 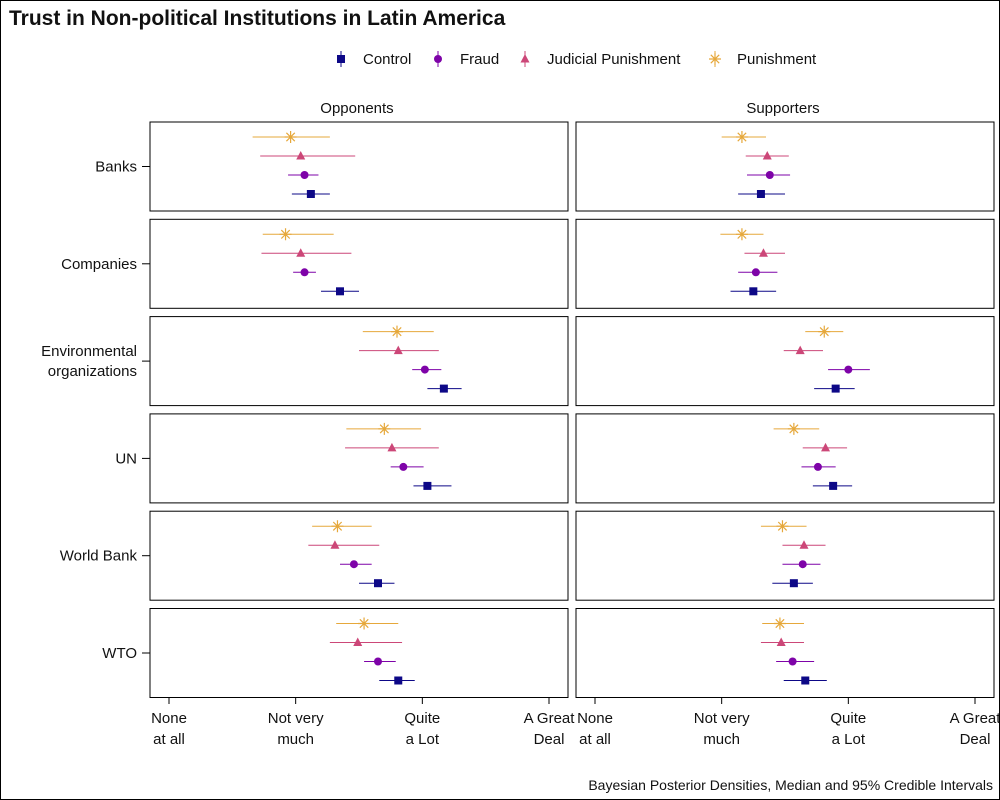 What do you see at coordinates (550, 729) in the screenshot?
I see `x-tick-label: A Great Deal` at bounding box center [550, 729].